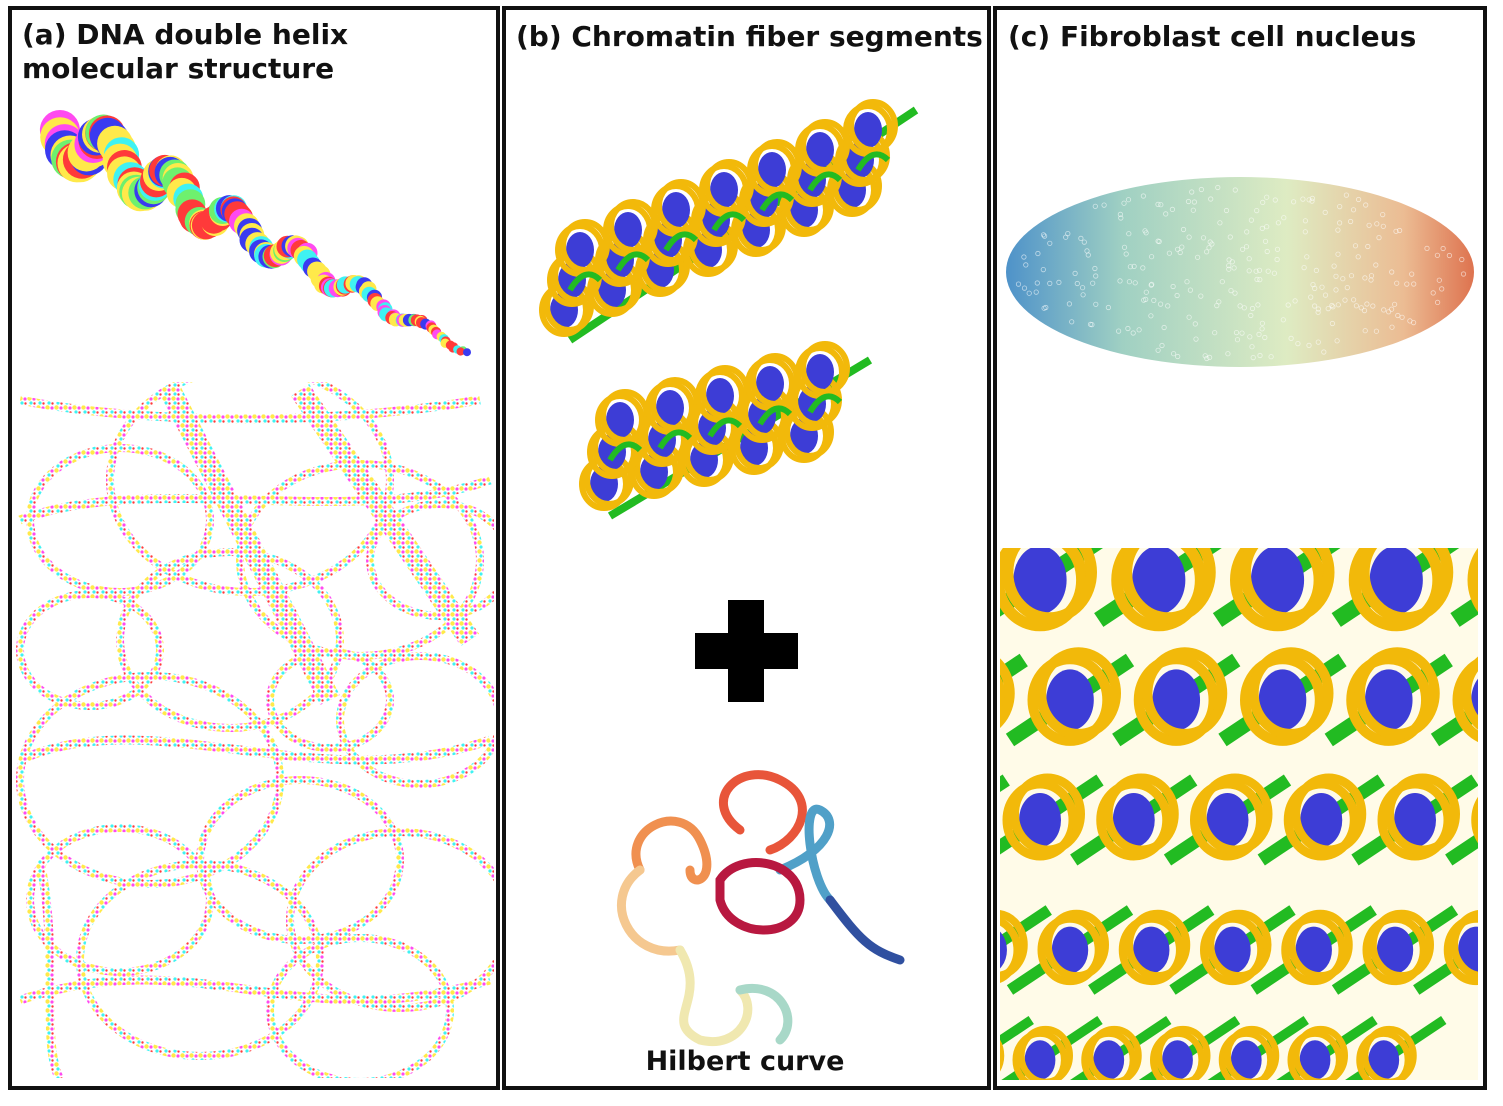 The height and width of the screenshot is (1106, 1503). Describe the element at coordinates (1240, 272) in the screenshot. I see `nucleus-body` at that location.